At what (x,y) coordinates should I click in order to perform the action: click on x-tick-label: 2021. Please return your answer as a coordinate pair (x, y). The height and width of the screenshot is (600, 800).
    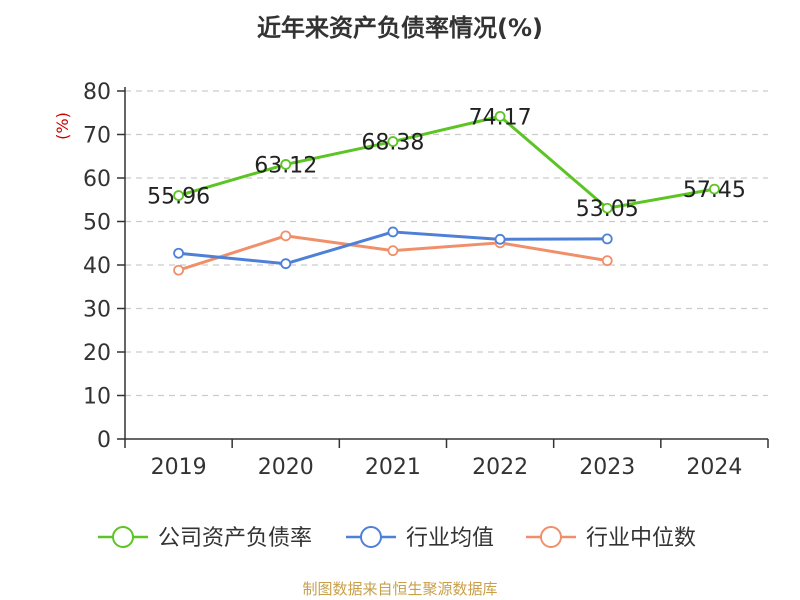
    Looking at the image, I should click on (393, 467).